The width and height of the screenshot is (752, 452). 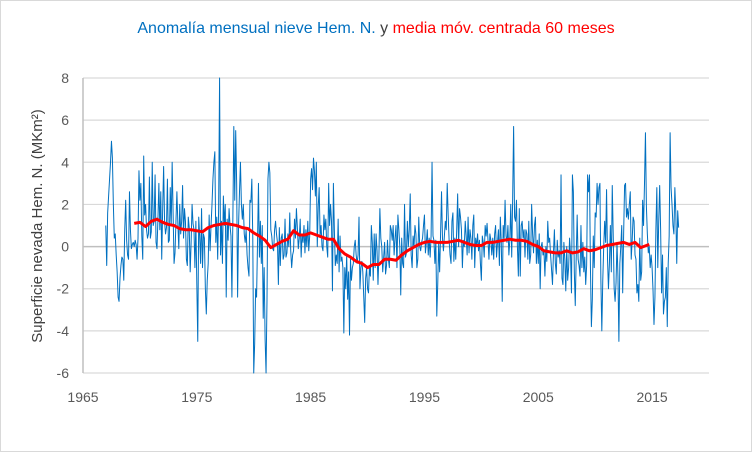 What do you see at coordinates (538, 397) in the screenshot?
I see `x-tick-label: 2005` at bounding box center [538, 397].